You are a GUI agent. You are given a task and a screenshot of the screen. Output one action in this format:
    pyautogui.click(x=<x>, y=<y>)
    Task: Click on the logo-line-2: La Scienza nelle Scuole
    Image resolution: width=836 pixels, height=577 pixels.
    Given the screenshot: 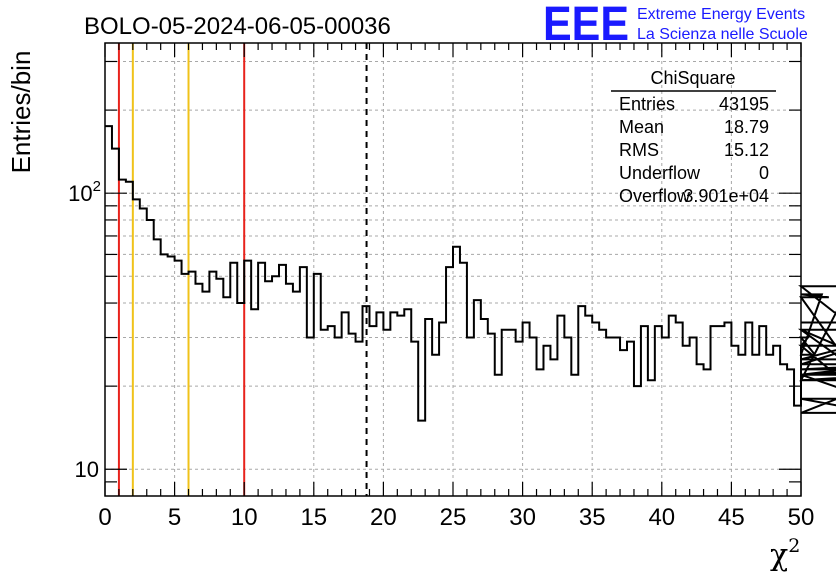 What is the action you would take?
    pyautogui.click(x=722, y=34)
    